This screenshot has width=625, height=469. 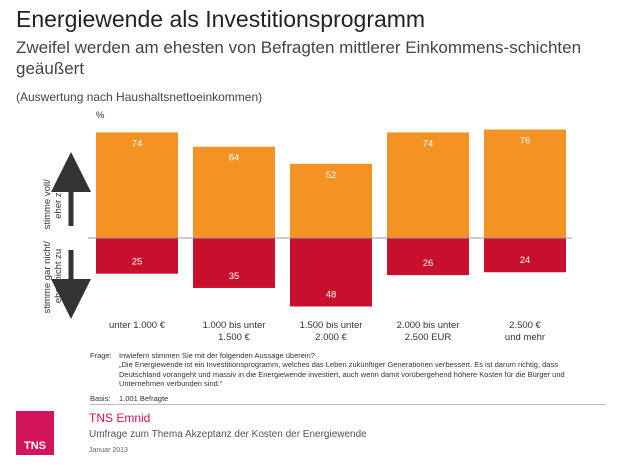 What do you see at coordinates (100, 398) in the screenshot?
I see `basis-label: Basis:` at bounding box center [100, 398].